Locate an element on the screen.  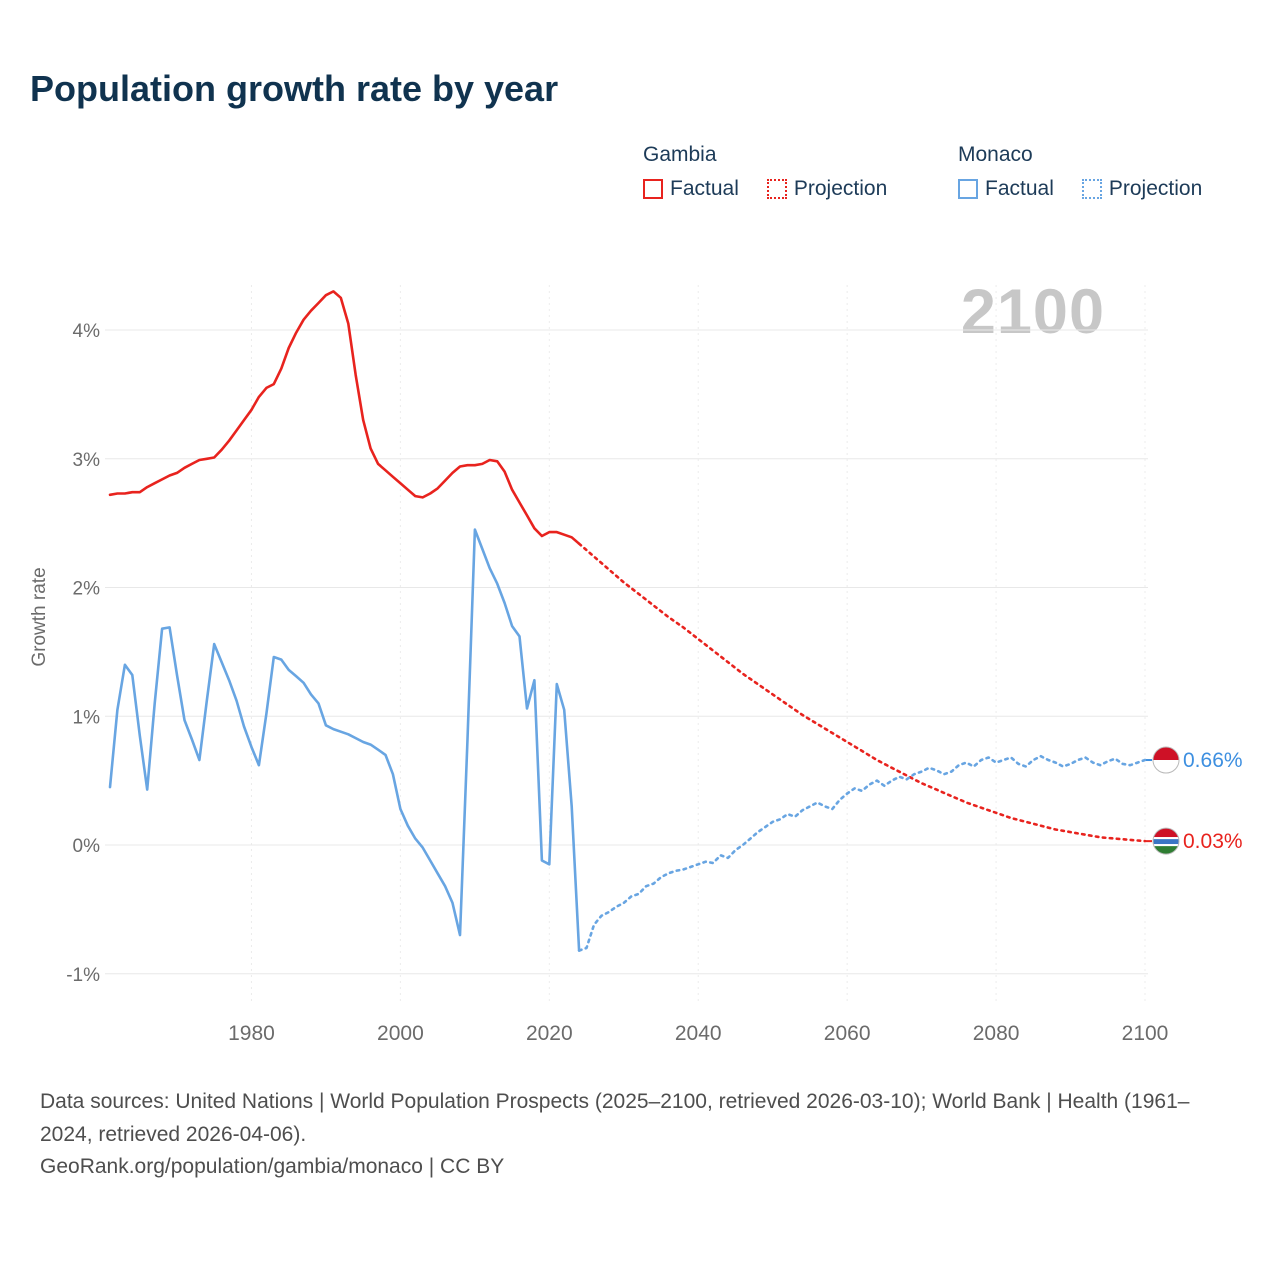
monaco-end-value: 0.66% is located at coordinates (1213, 760).